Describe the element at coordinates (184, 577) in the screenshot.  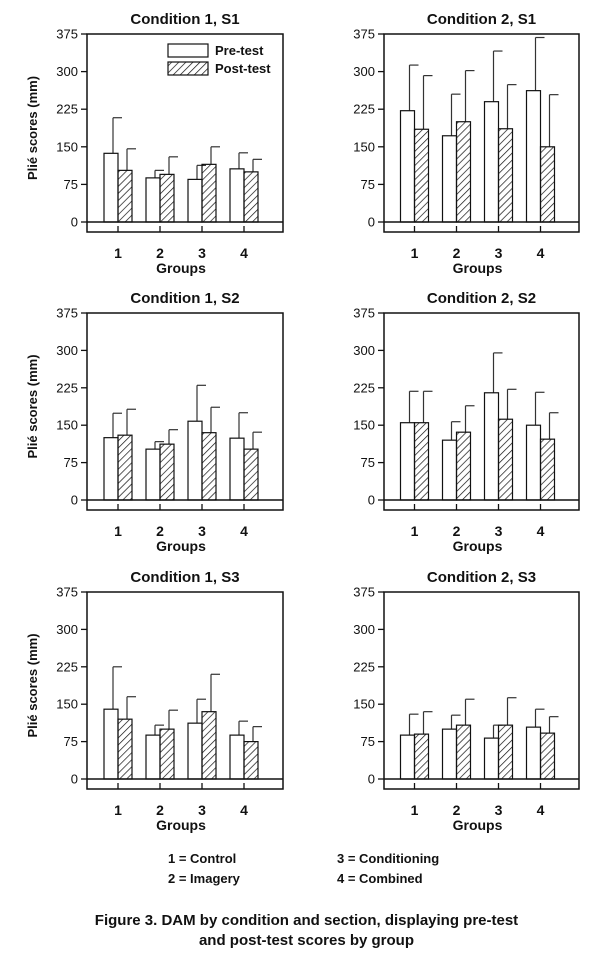
I see `chart-title: Condition 1, S3` at that location.